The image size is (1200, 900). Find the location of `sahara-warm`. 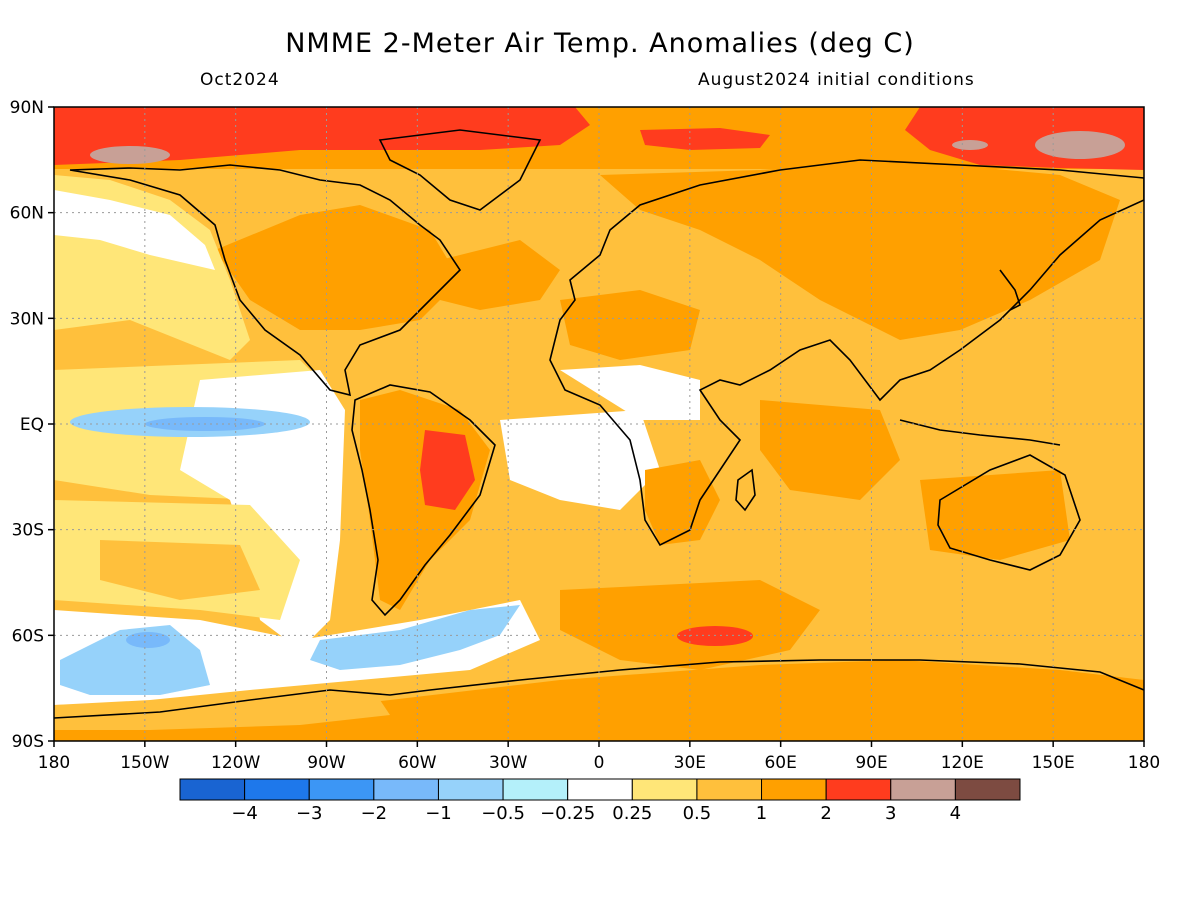

sahara-warm is located at coordinates (630, 325).